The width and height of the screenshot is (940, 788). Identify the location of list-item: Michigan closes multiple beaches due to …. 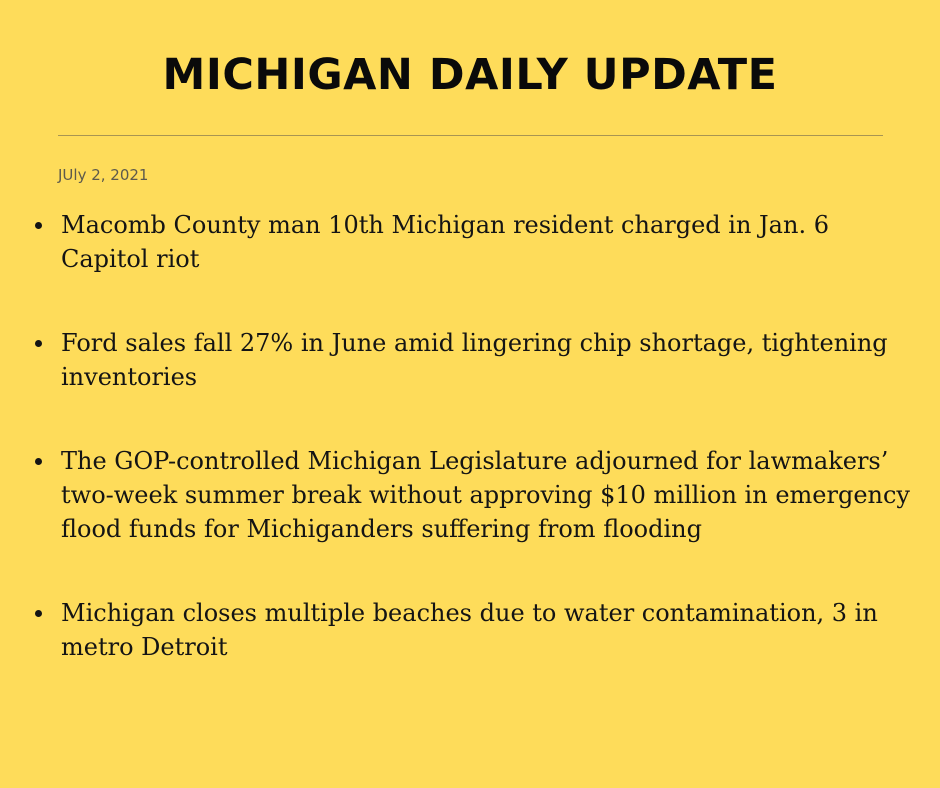
(470, 630).